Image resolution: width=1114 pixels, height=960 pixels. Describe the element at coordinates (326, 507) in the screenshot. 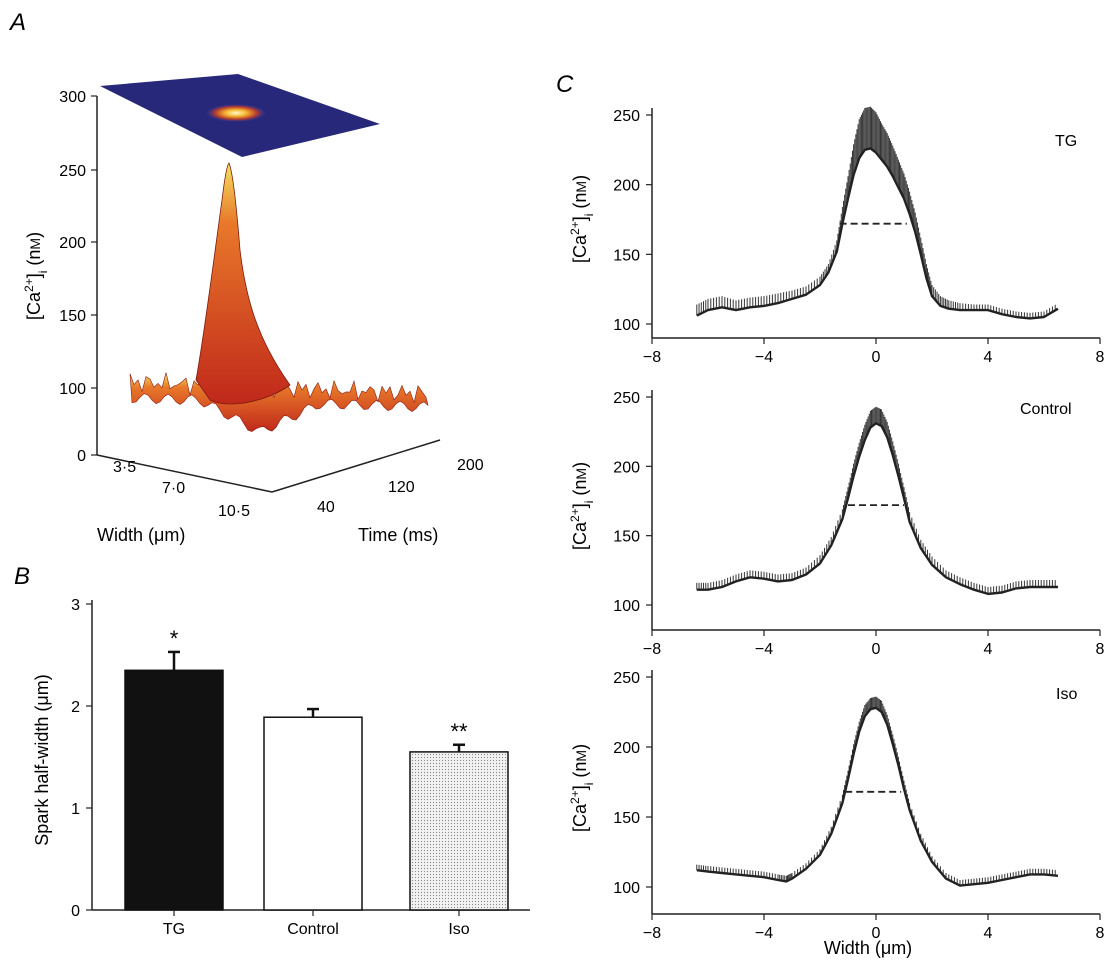

I see `time-tick-40: 40` at that location.